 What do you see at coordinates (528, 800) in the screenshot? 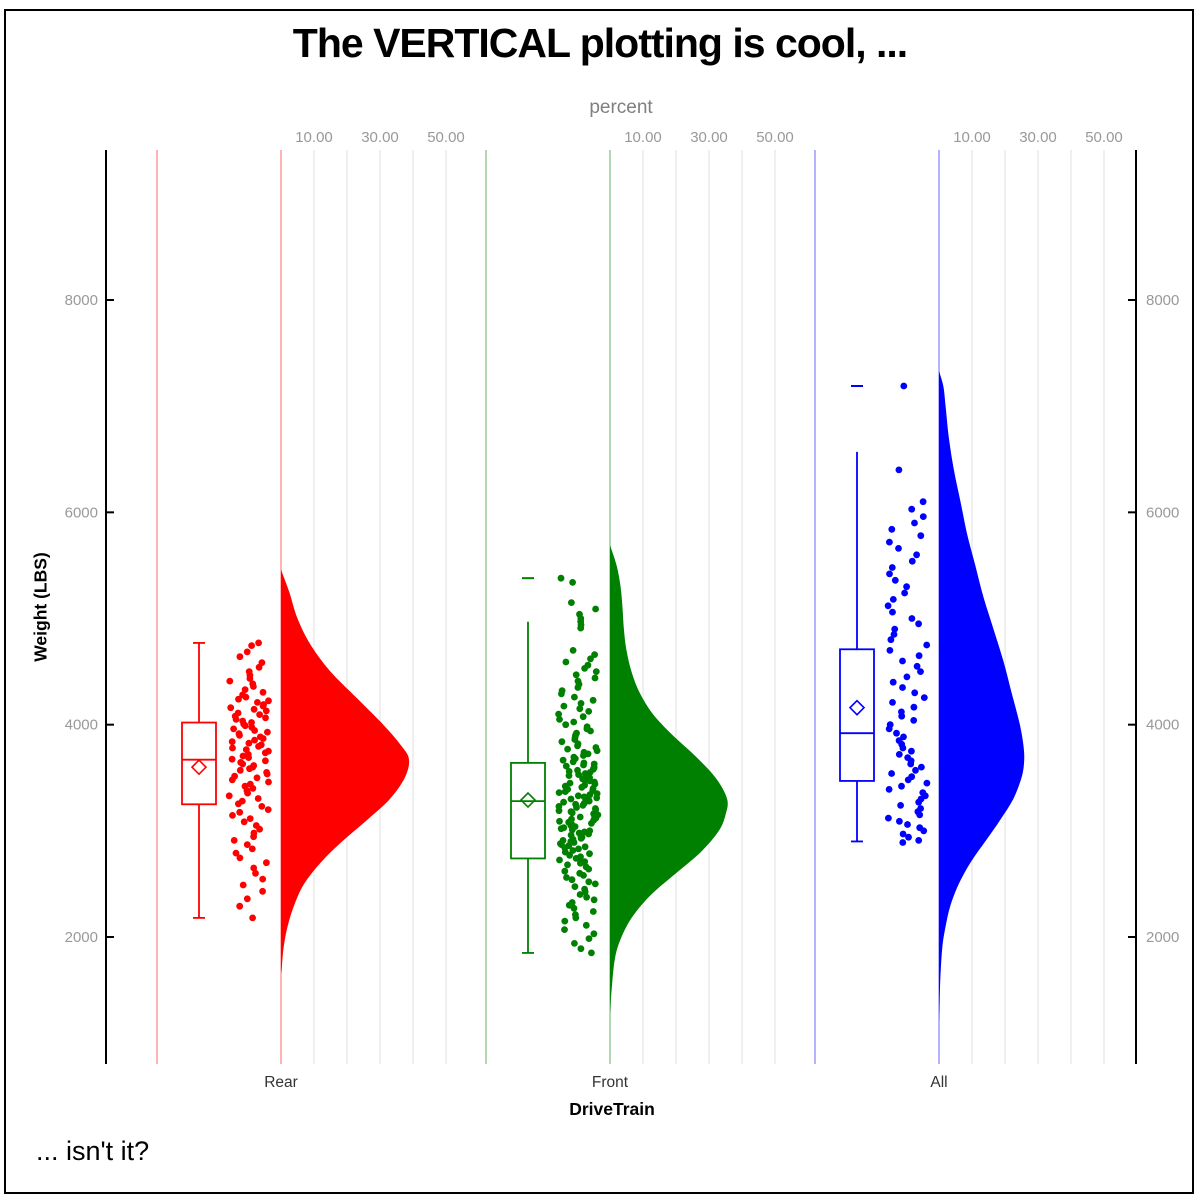
I see `mean-diamond-front` at bounding box center [528, 800].